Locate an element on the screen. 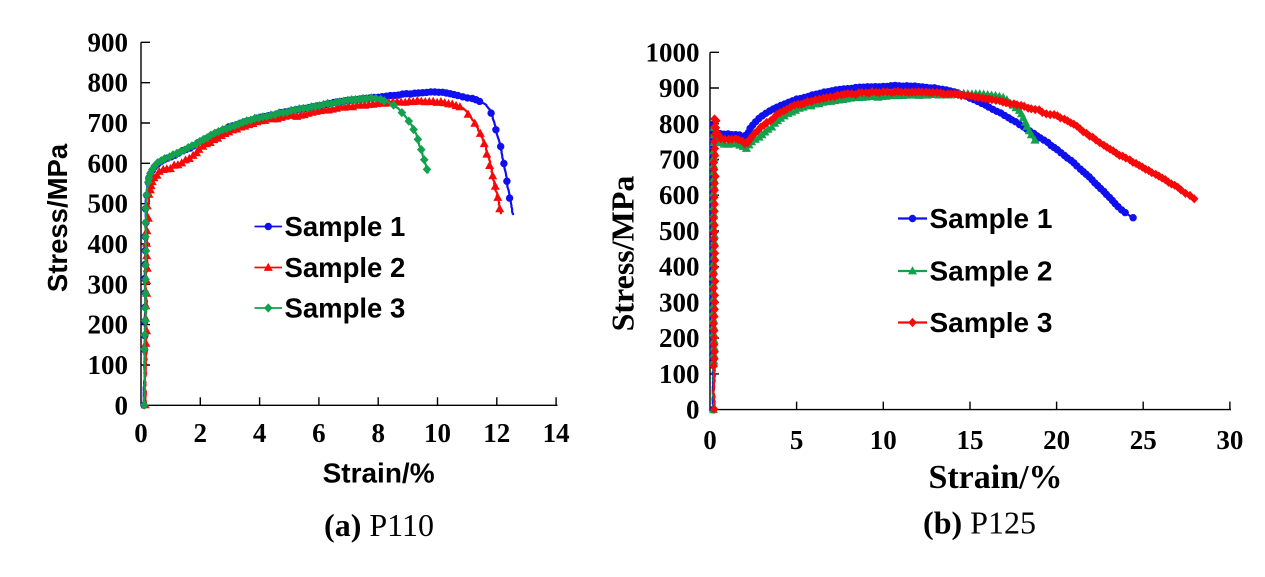 The height and width of the screenshot is (577, 1265). svg-text: 12 is located at coordinates (496, 433).